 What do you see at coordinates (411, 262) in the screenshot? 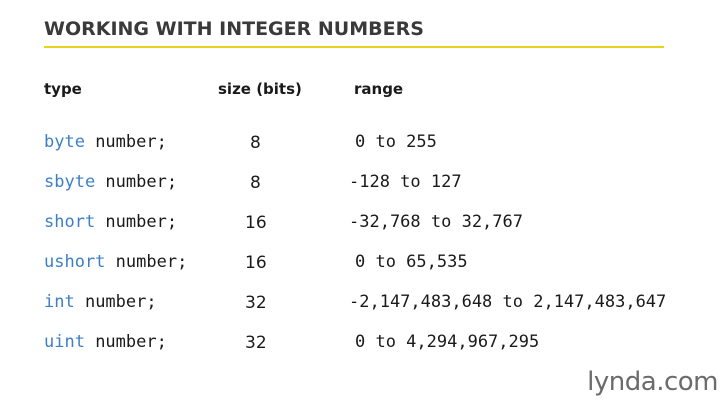
I see `range-value: 0 to 65,535` at bounding box center [411, 262].